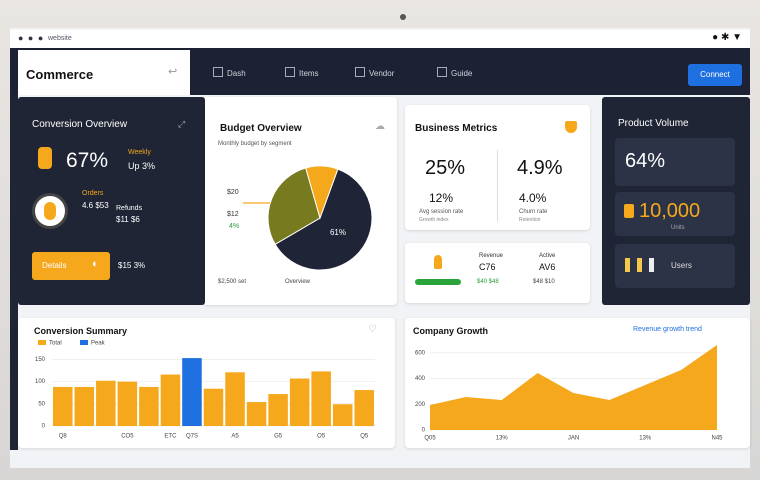 This screenshot has height=480, width=760. I want to click on connect-button: Connect, so click(715, 75).